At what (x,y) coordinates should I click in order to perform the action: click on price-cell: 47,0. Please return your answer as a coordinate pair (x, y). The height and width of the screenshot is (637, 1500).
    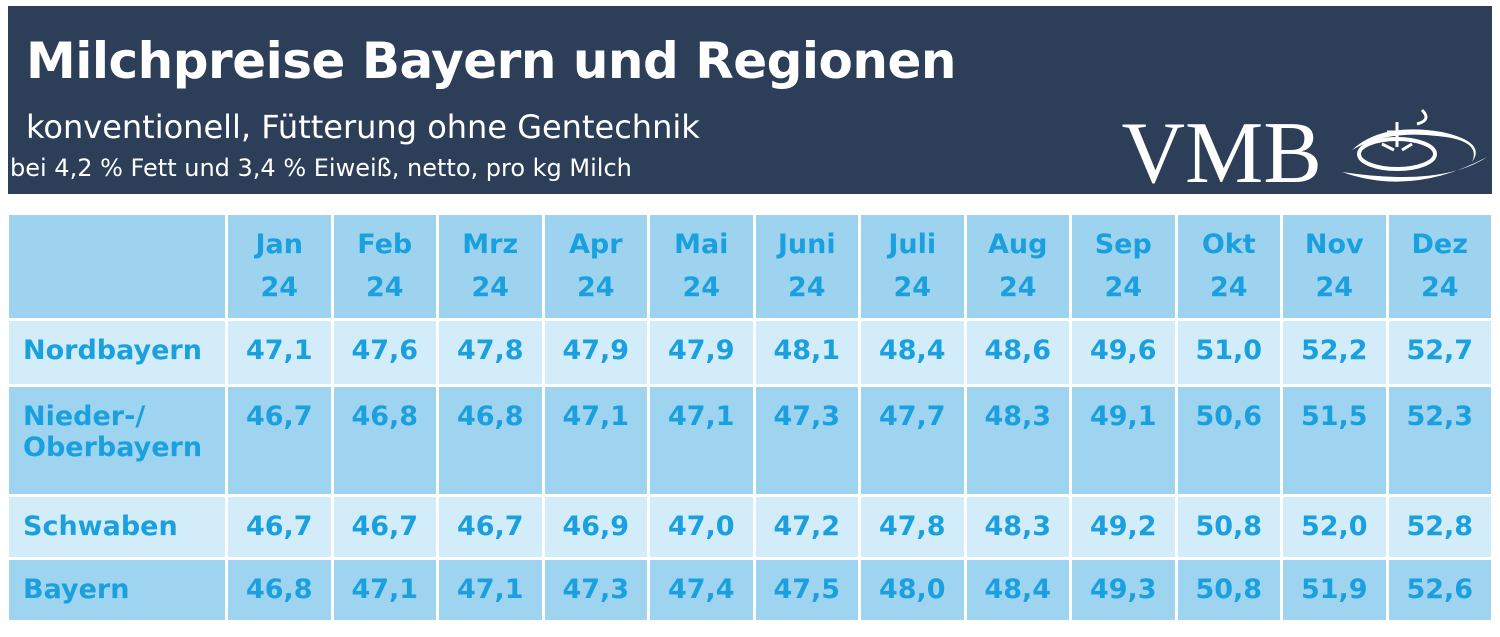
    Looking at the image, I should click on (701, 527).